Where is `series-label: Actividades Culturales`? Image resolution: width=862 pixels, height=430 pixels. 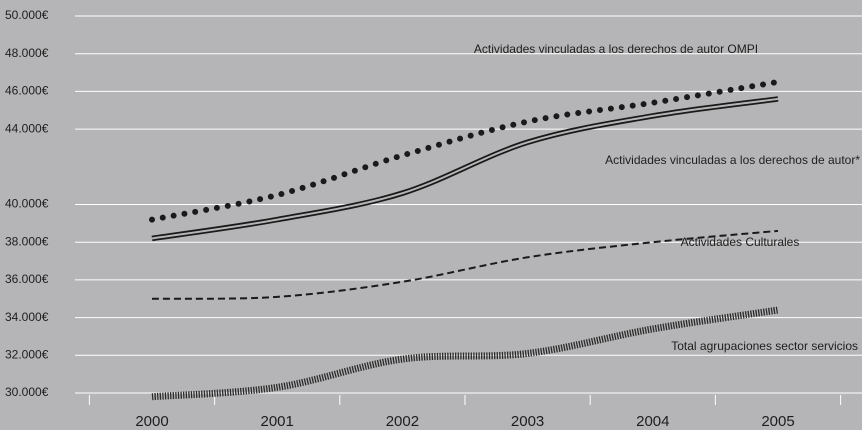 series-label: Actividades Culturales is located at coordinates (740, 242).